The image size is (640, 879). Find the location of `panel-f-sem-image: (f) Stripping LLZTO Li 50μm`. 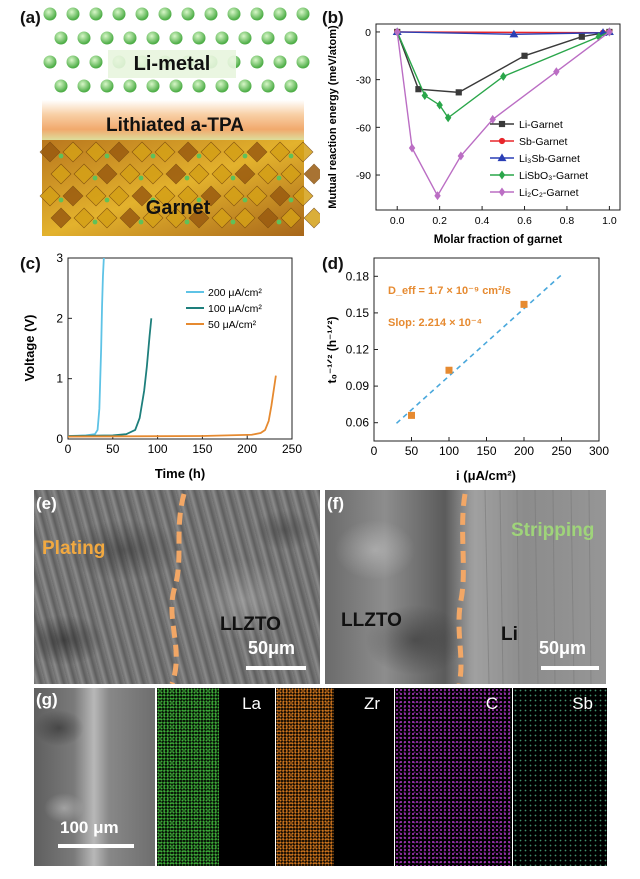

panel-f-sem-image: (f) Stripping LLZTO Li 50μm is located at coordinates (465, 587).